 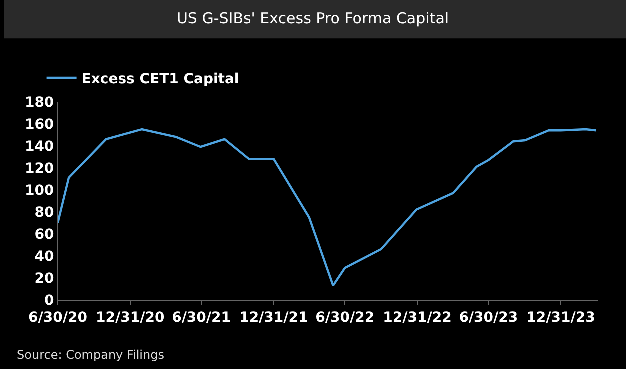 I want to click on y-tick-label: 140, so click(x=39, y=146).